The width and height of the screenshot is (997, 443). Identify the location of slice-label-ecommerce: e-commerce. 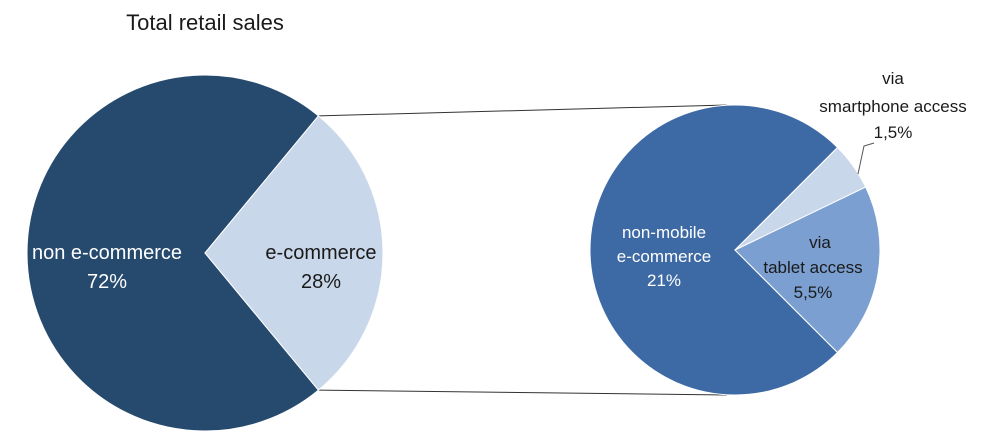
(320, 253).